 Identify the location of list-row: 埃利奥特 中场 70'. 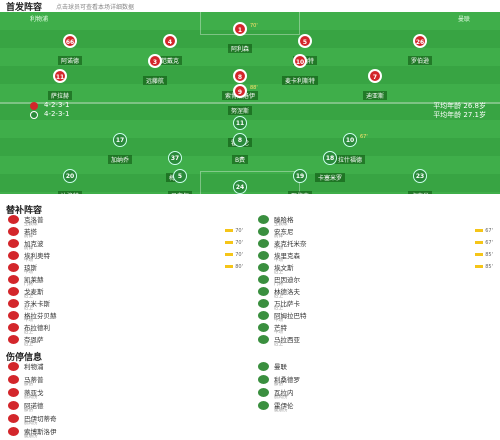
(130, 256).